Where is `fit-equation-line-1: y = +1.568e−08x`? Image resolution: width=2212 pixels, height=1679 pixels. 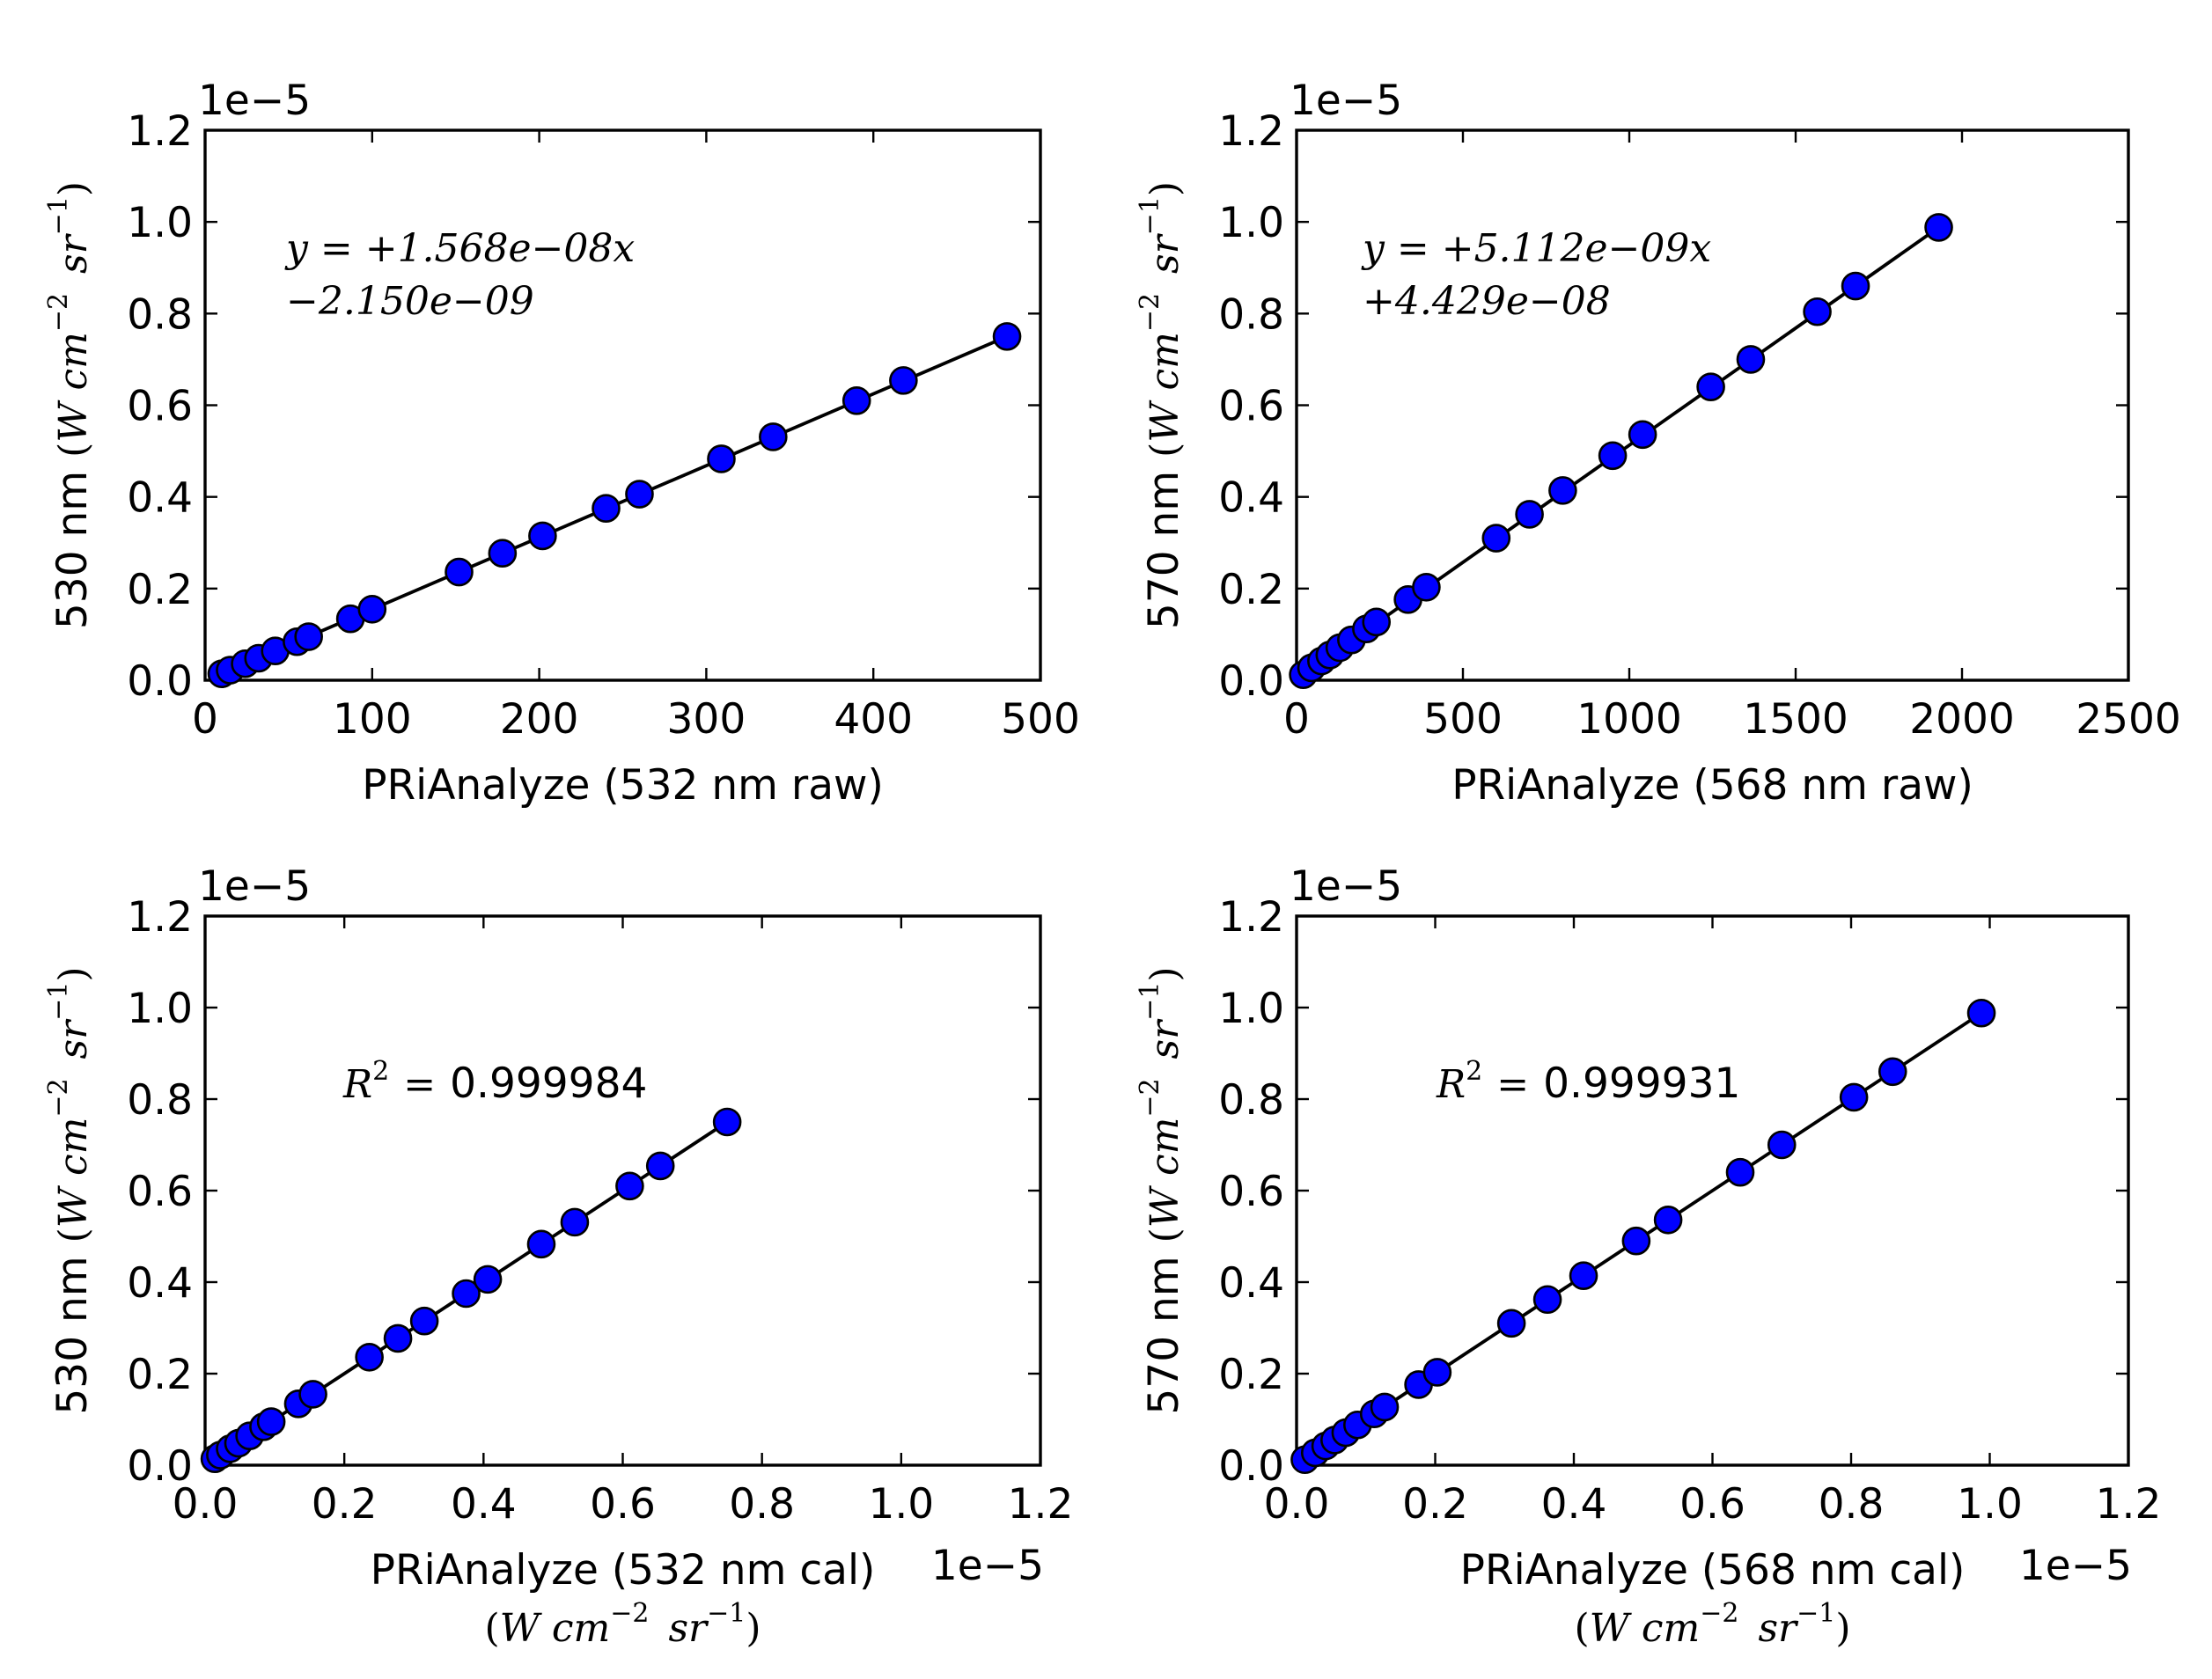
fit-equation-line-1: y = +1.568e−08x is located at coordinates (460, 248).